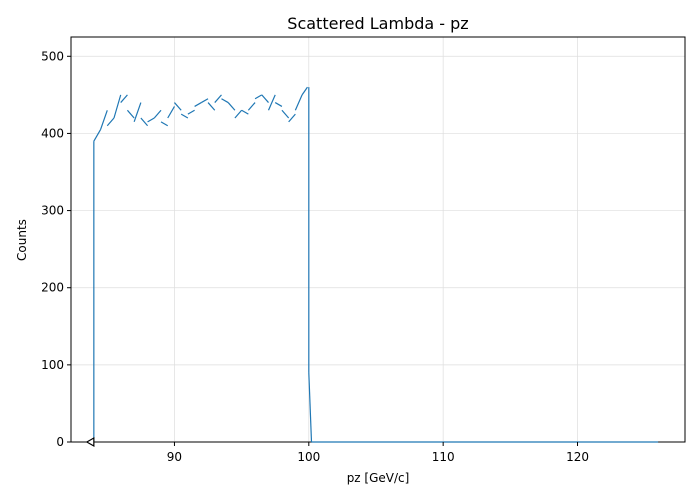 Image resolution: width=700 pixels, height=500 pixels. I want to click on x-tick-label-2: 110, so click(443, 457).